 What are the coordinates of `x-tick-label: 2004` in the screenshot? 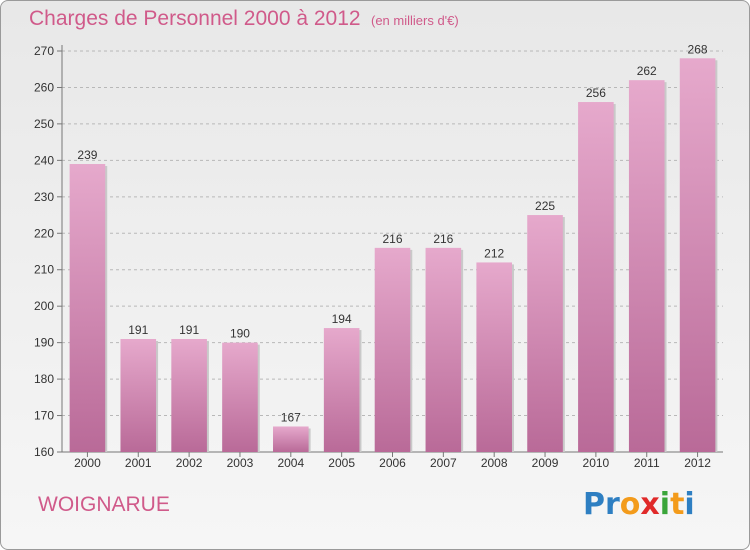 It's located at (290, 463).